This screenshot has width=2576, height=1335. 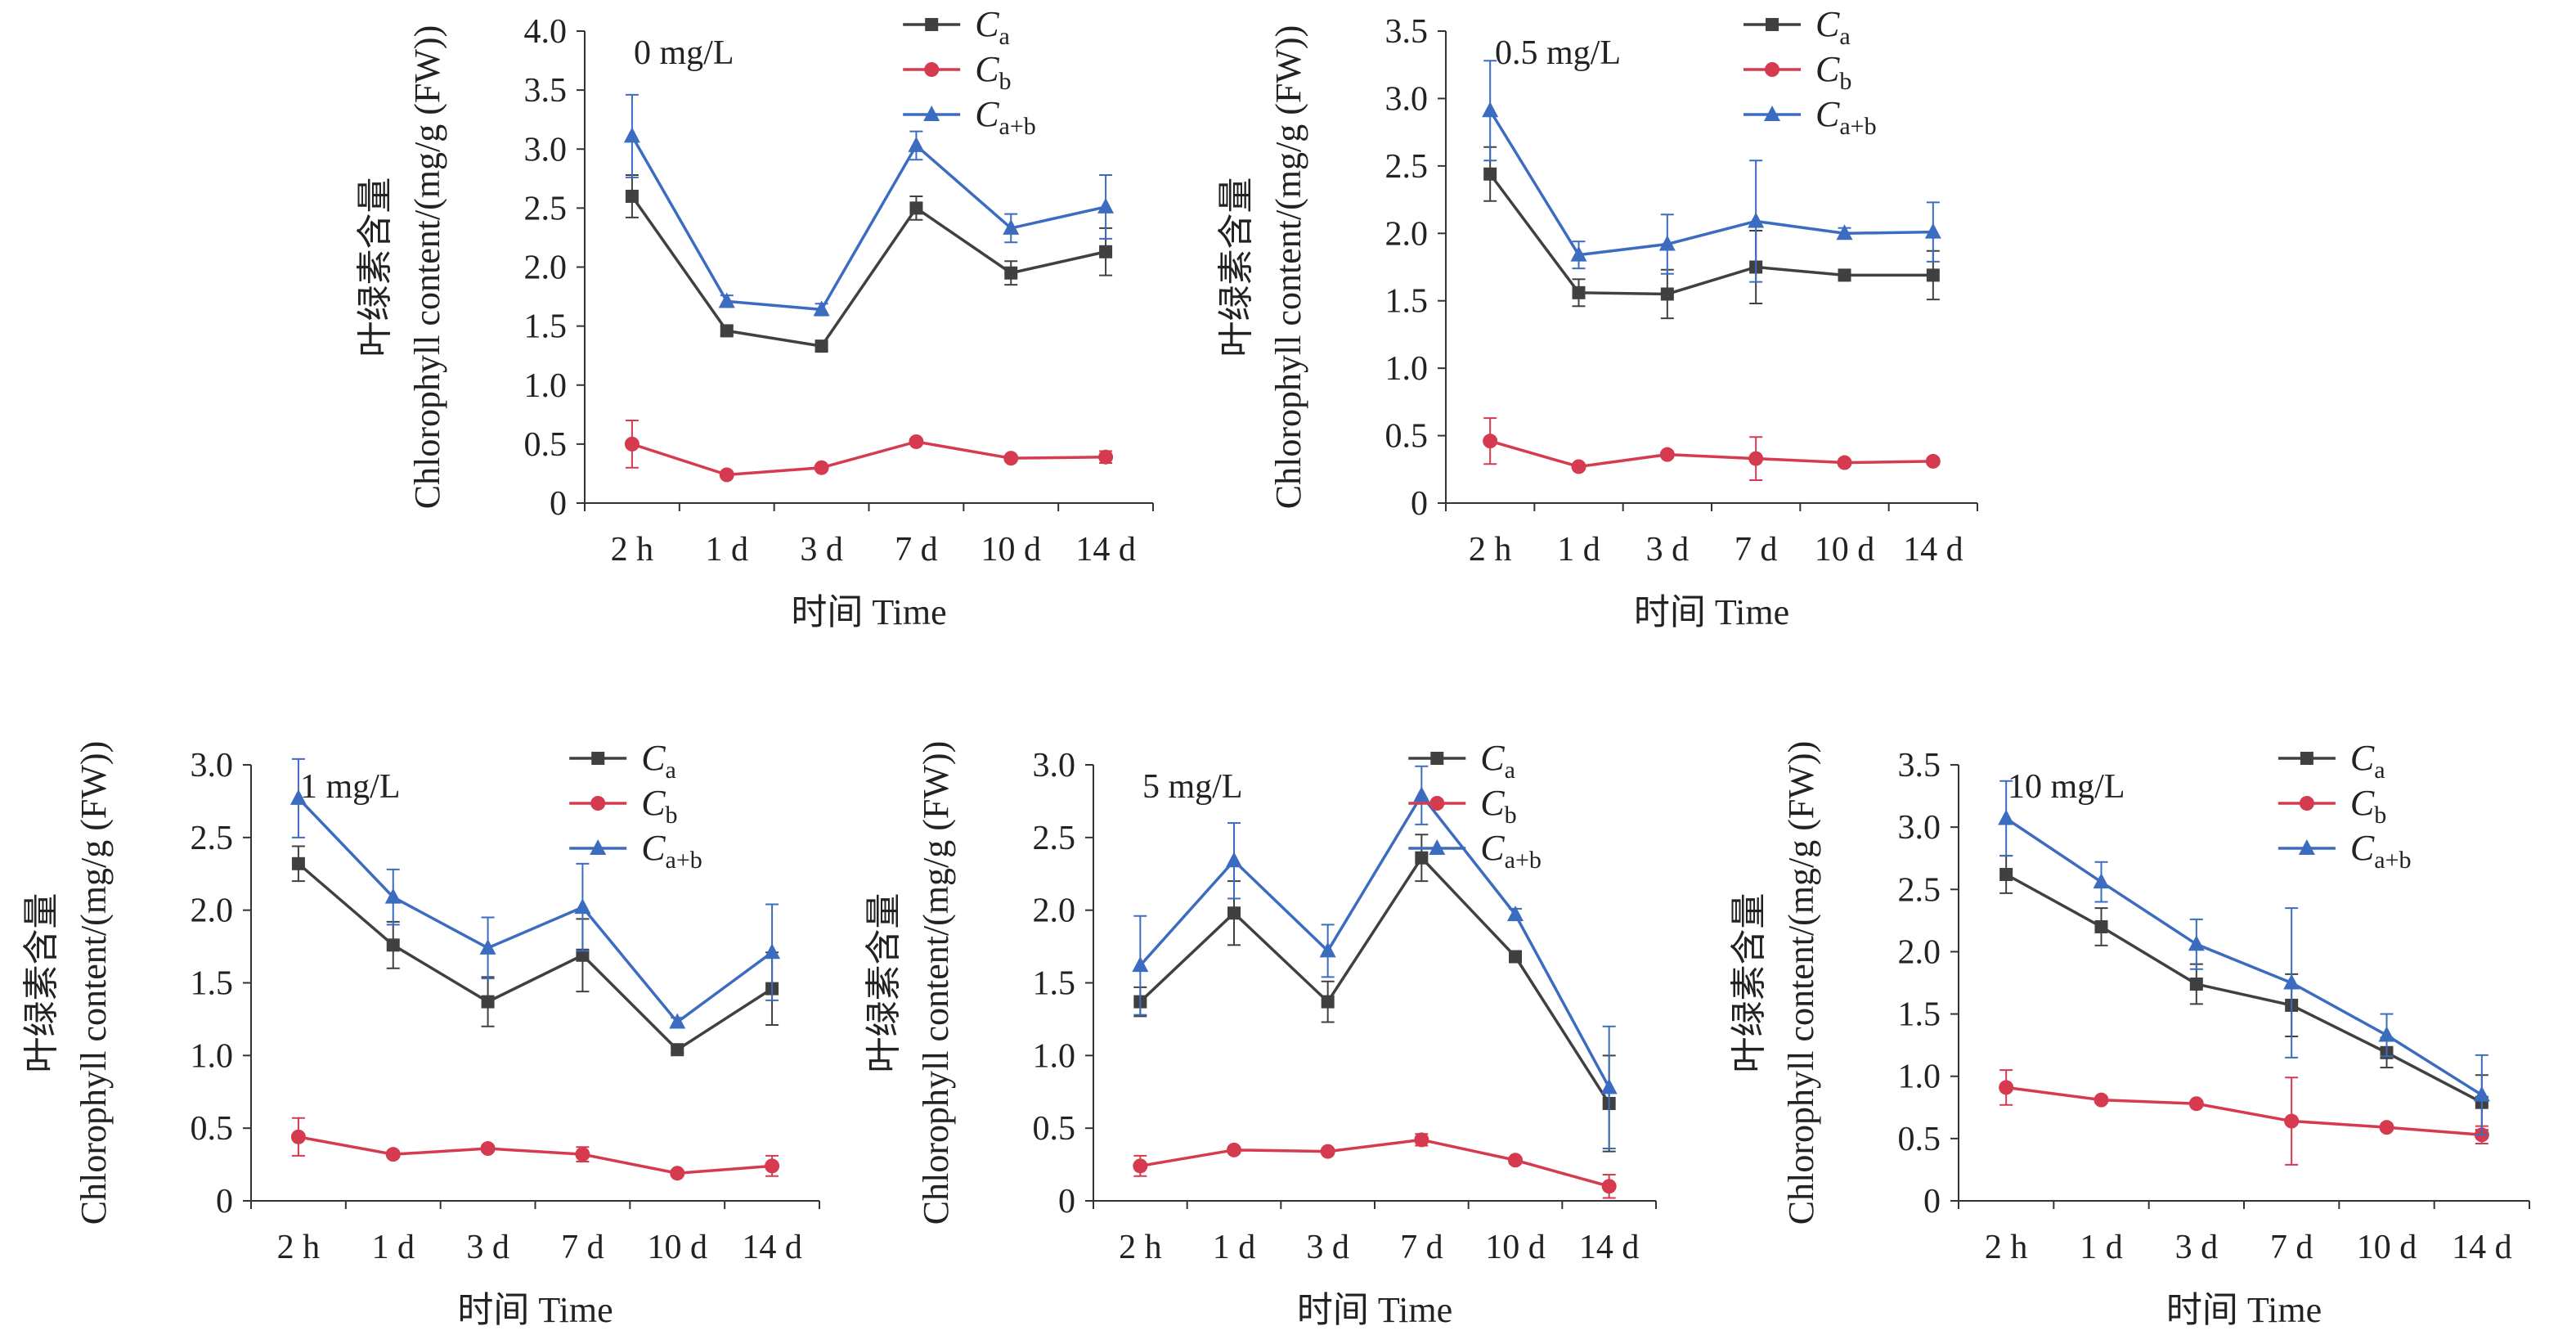 What do you see at coordinates (546, 150) in the screenshot?
I see `y-tick-label: 3.0` at bounding box center [546, 150].